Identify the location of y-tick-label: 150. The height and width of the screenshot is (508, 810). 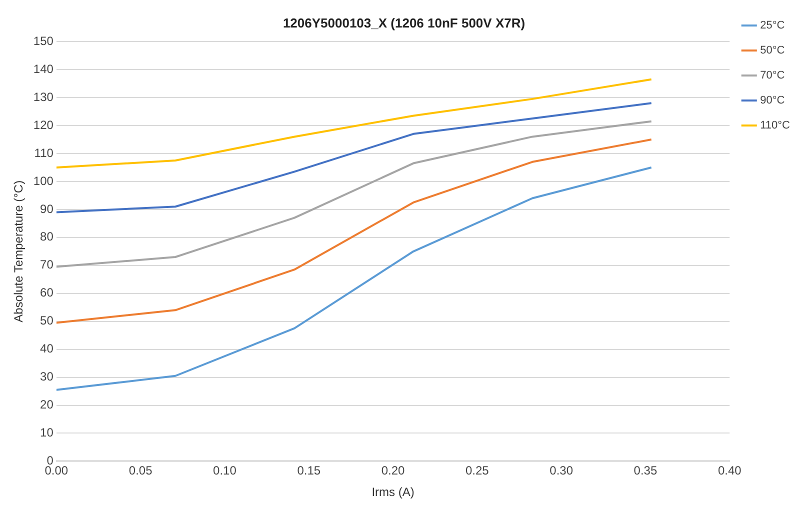
(43, 41).